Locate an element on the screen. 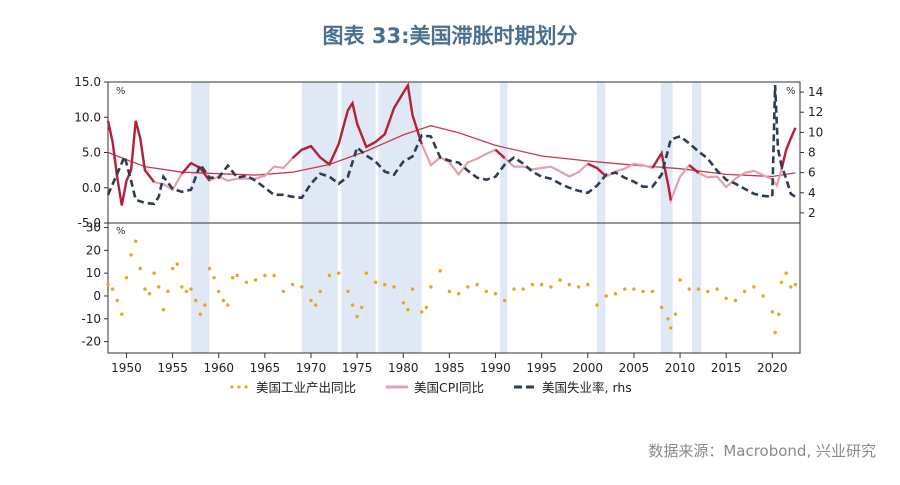 Image resolution: width=900 pixels, height=485 pixels. y-tick-label: -5.0 is located at coordinates (89, 223).